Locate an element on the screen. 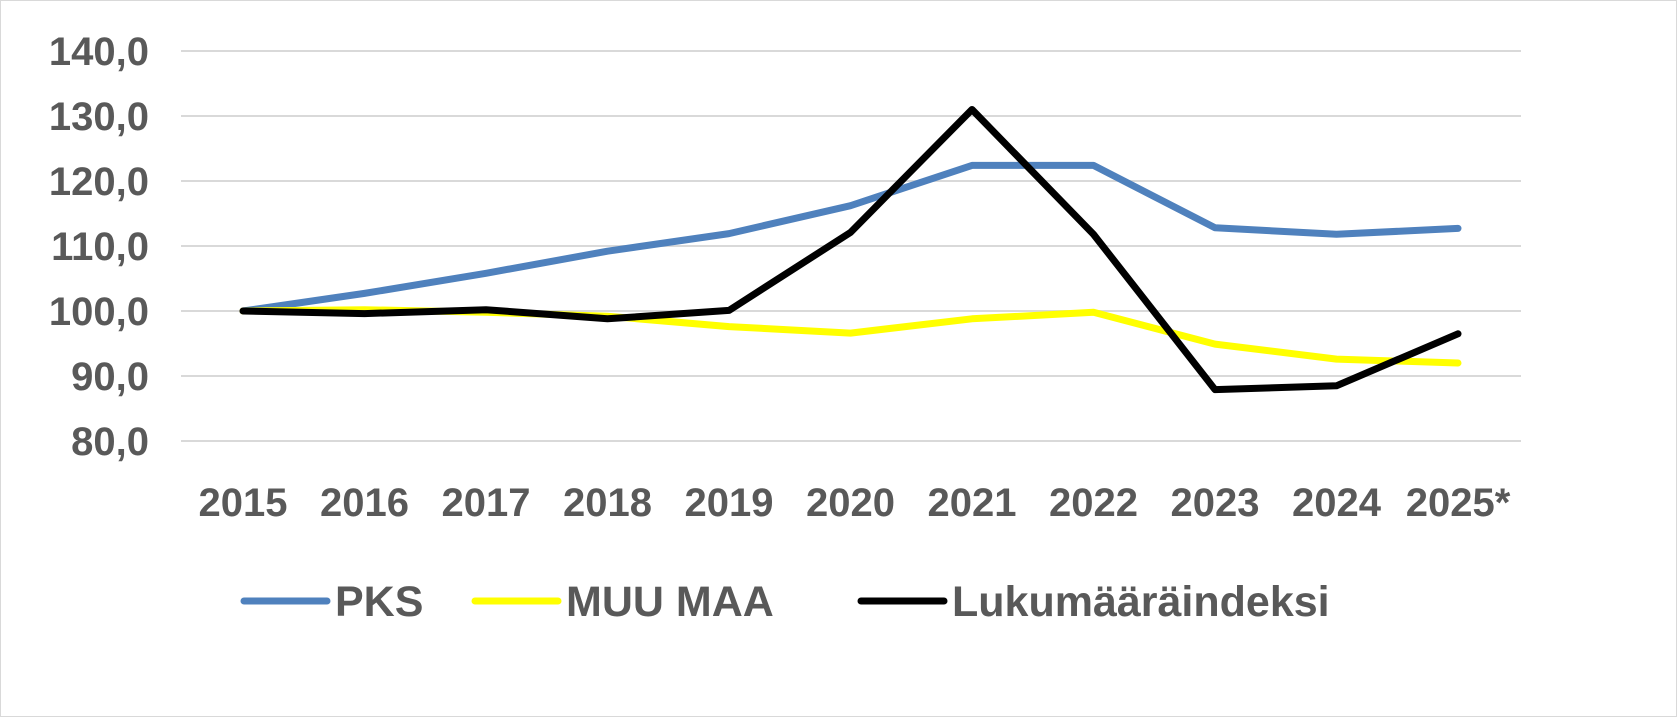  legend: PKS MUU MAA Lukumääräindeksi is located at coordinates (785, 602).